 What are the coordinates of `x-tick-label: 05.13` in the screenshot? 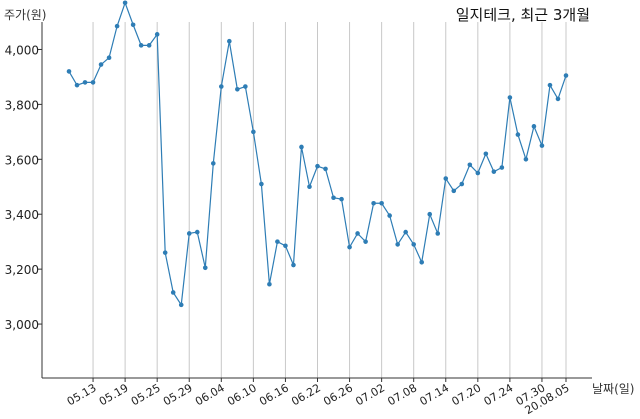 It's located at (82, 394).